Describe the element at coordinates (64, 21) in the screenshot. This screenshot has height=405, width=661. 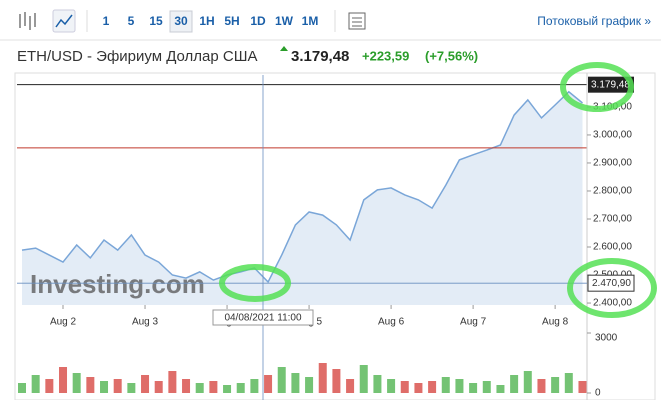
I see `line-chart-button` at that location.